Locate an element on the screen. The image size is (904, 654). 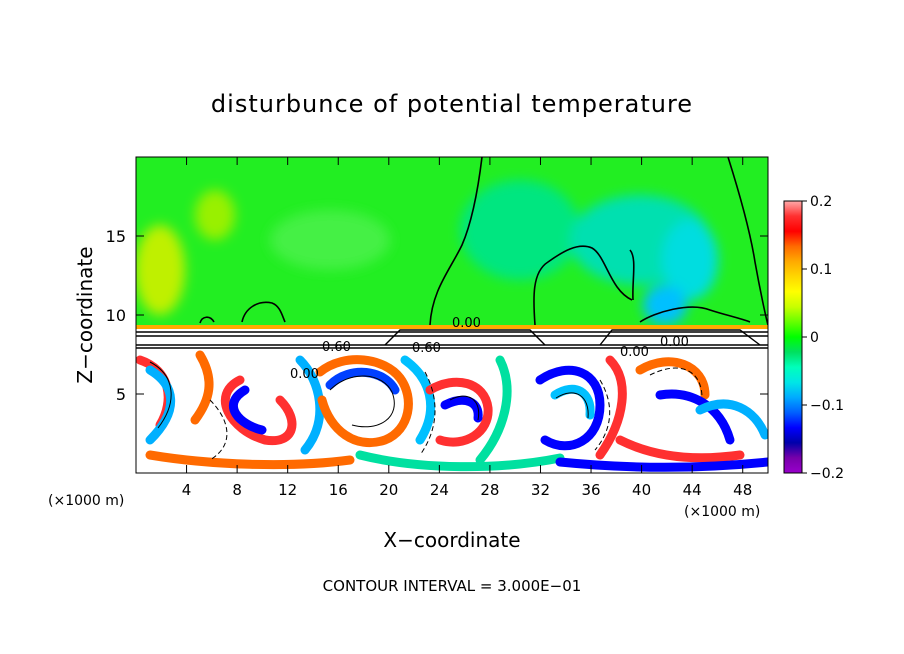
x-tick-label: 40 is located at coordinates (641, 490).